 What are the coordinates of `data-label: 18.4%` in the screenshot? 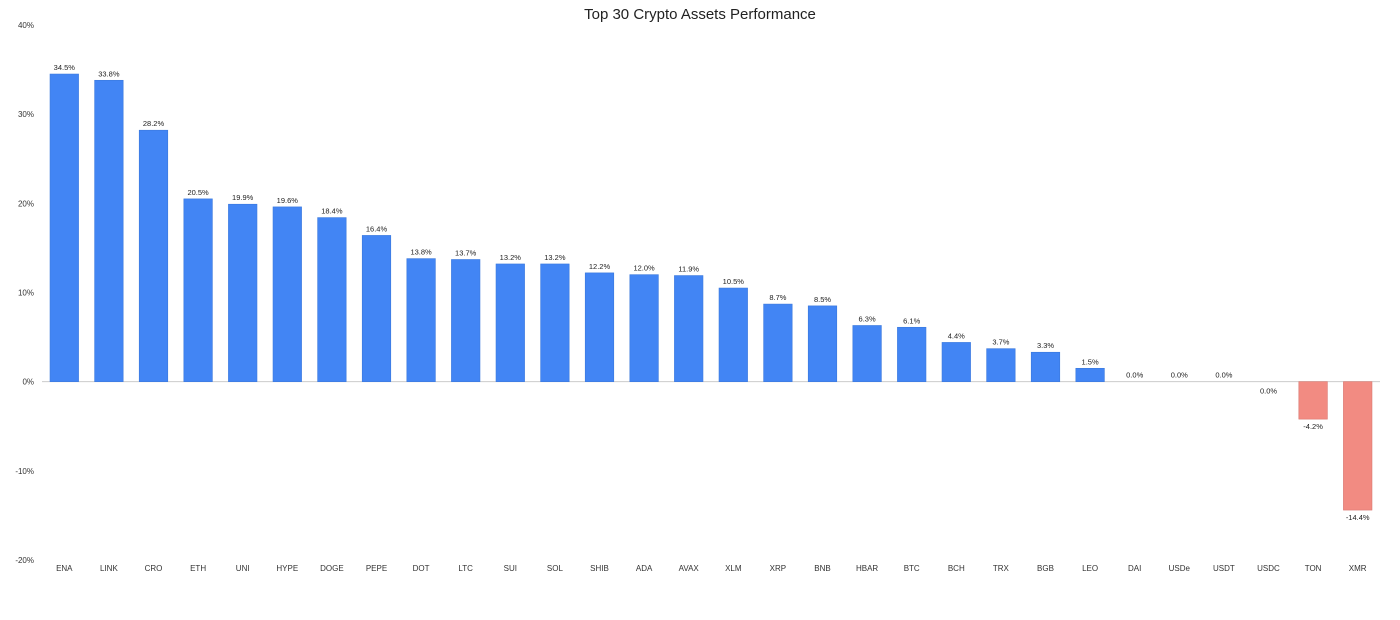 It's located at (332, 211).